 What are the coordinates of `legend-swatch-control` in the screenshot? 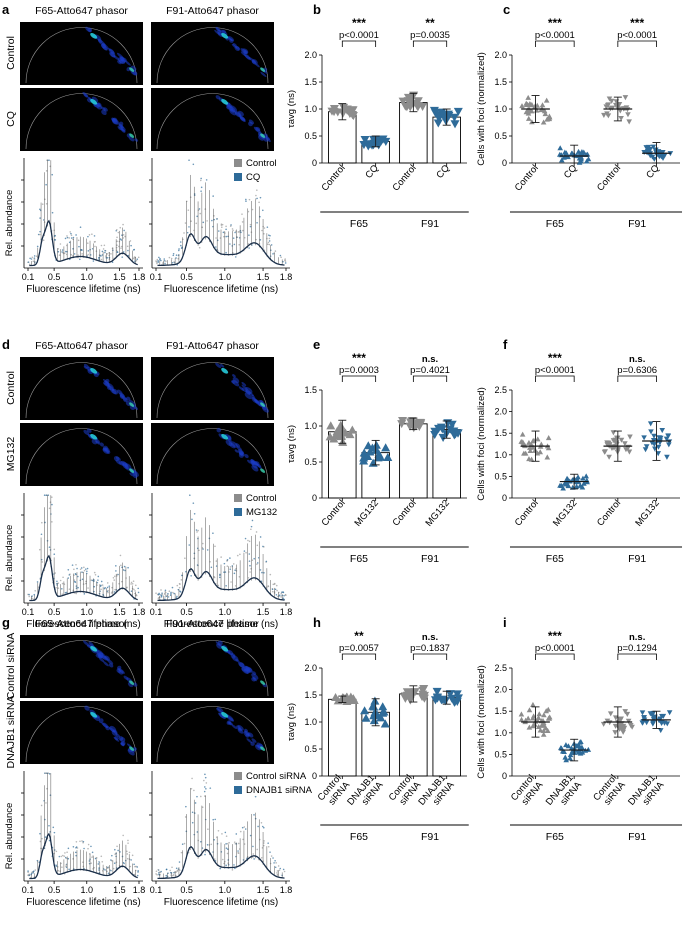 It's located at (238, 498).